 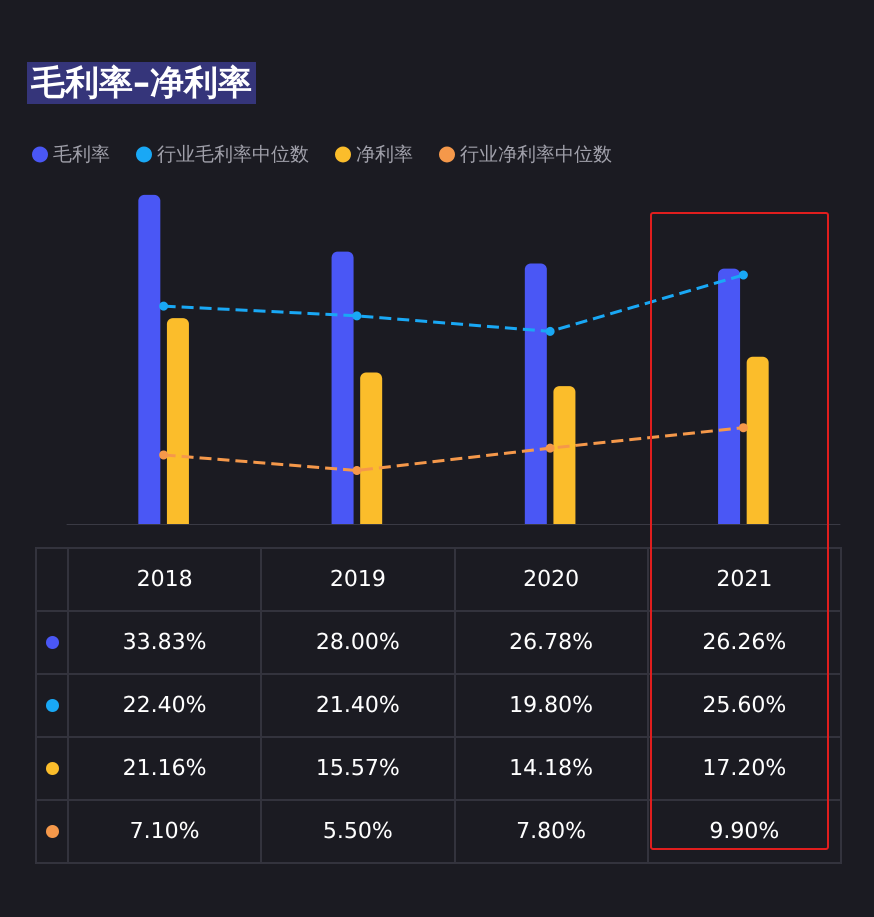 What do you see at coordinates (165, 579) in the screenshot?
I see `x-tick-label: 2018` at bounding box center [165, 579].